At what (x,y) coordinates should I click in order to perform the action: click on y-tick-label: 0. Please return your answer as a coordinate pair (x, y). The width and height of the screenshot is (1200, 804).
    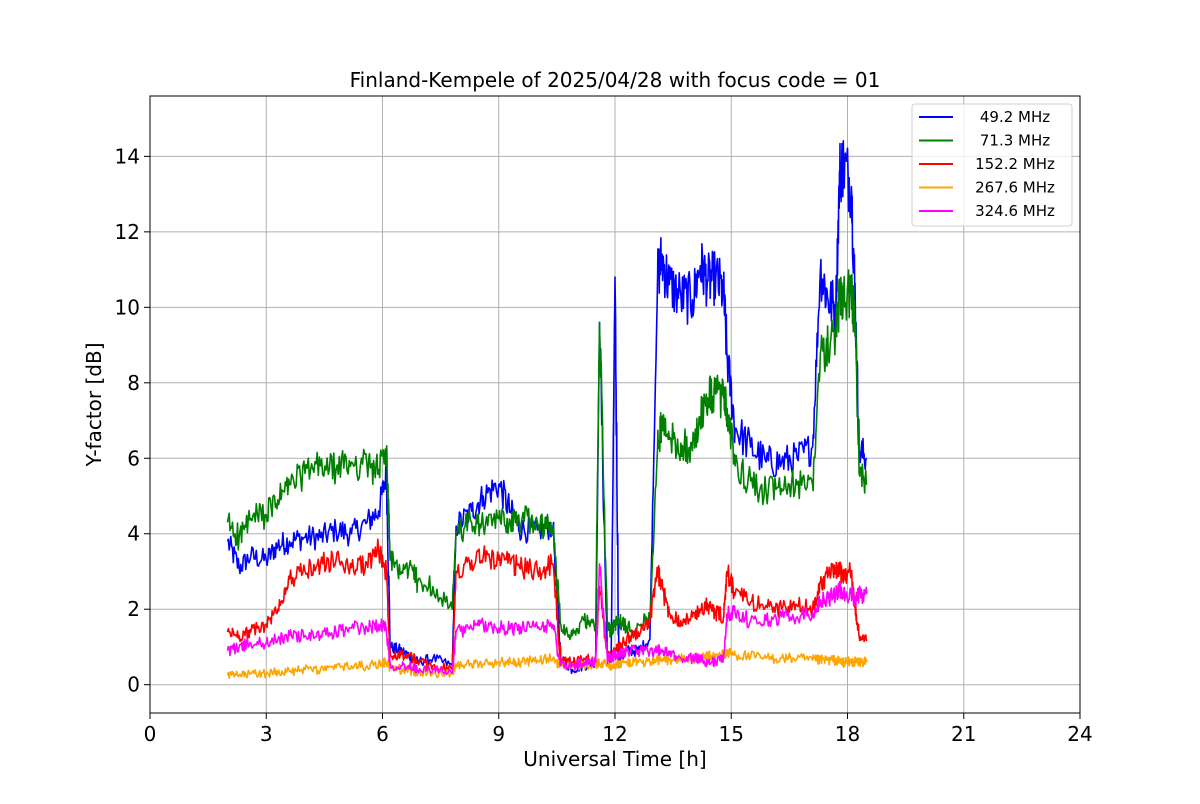
    Looking at the image, I should click on (133, 685).